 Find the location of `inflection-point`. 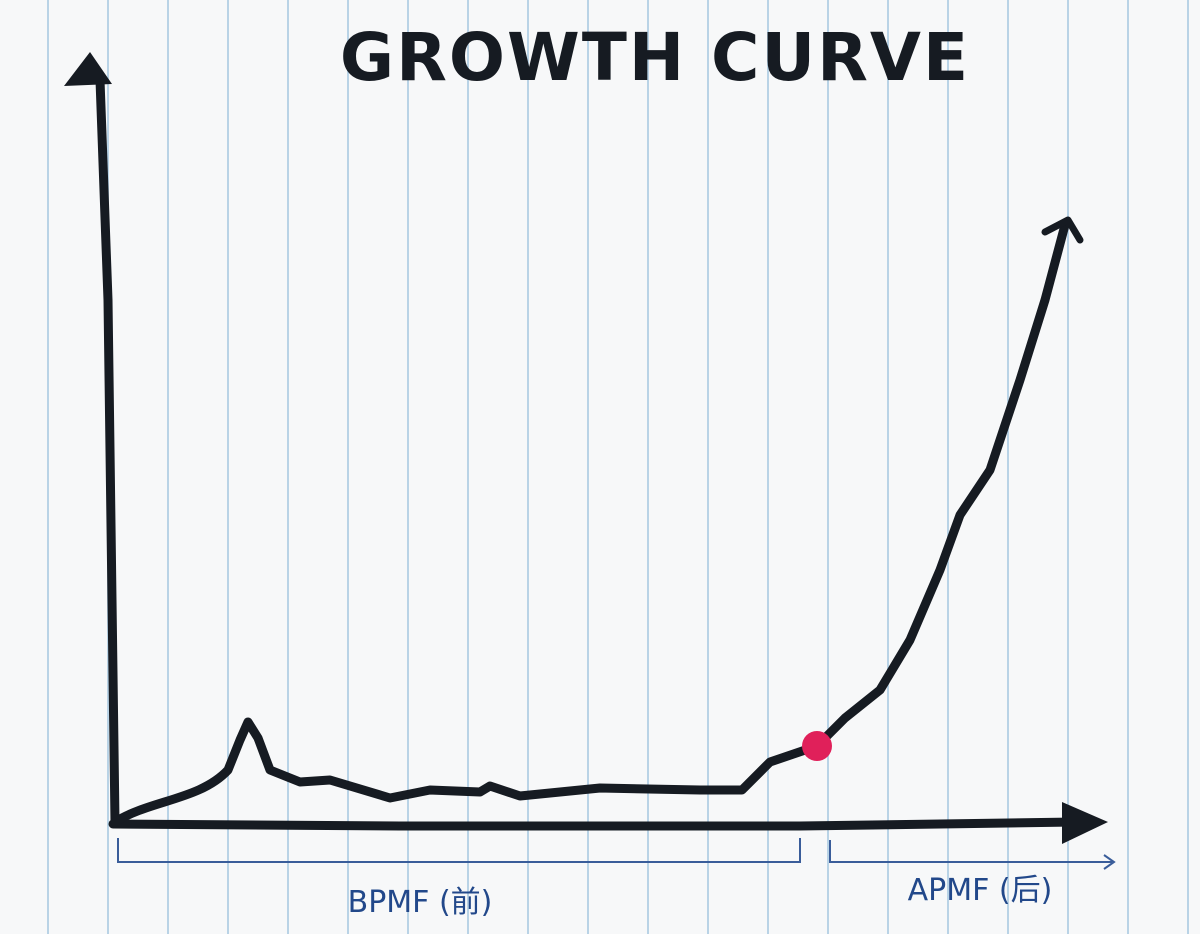

inflection-point is located at coordinates (817, 746).